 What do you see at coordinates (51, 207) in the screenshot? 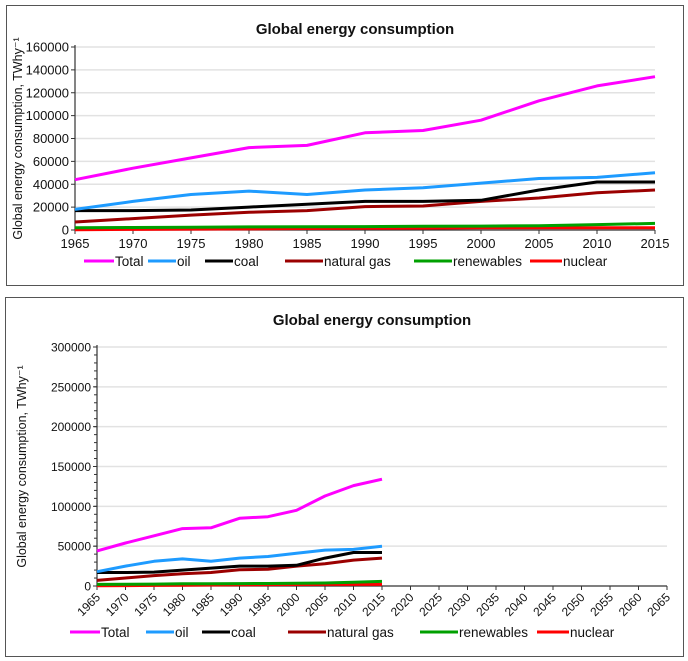
I see `y-tick-label: 20000` at bounding box center [51, 207].